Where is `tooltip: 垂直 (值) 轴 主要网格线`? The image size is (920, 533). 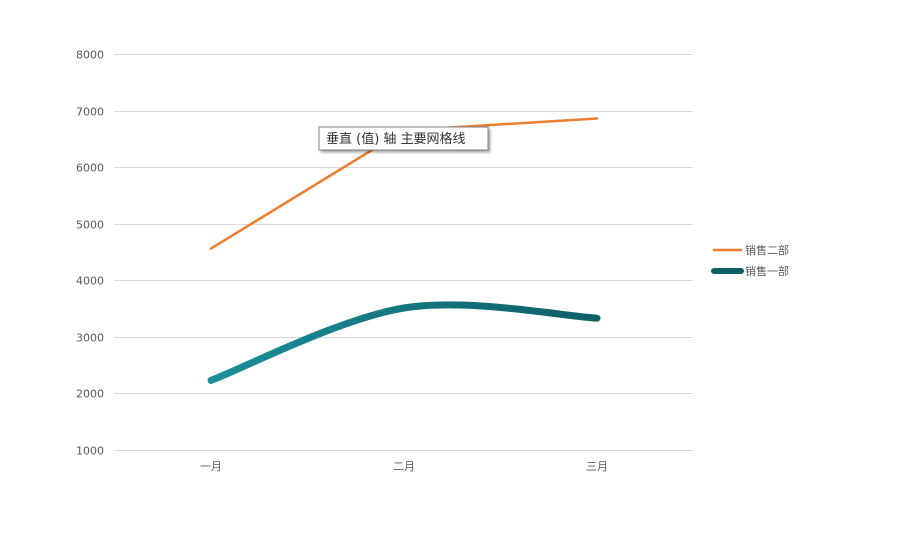
tooltip: 垂直 (值) 轴 主要网格线 is located at coordinates (403, 138).